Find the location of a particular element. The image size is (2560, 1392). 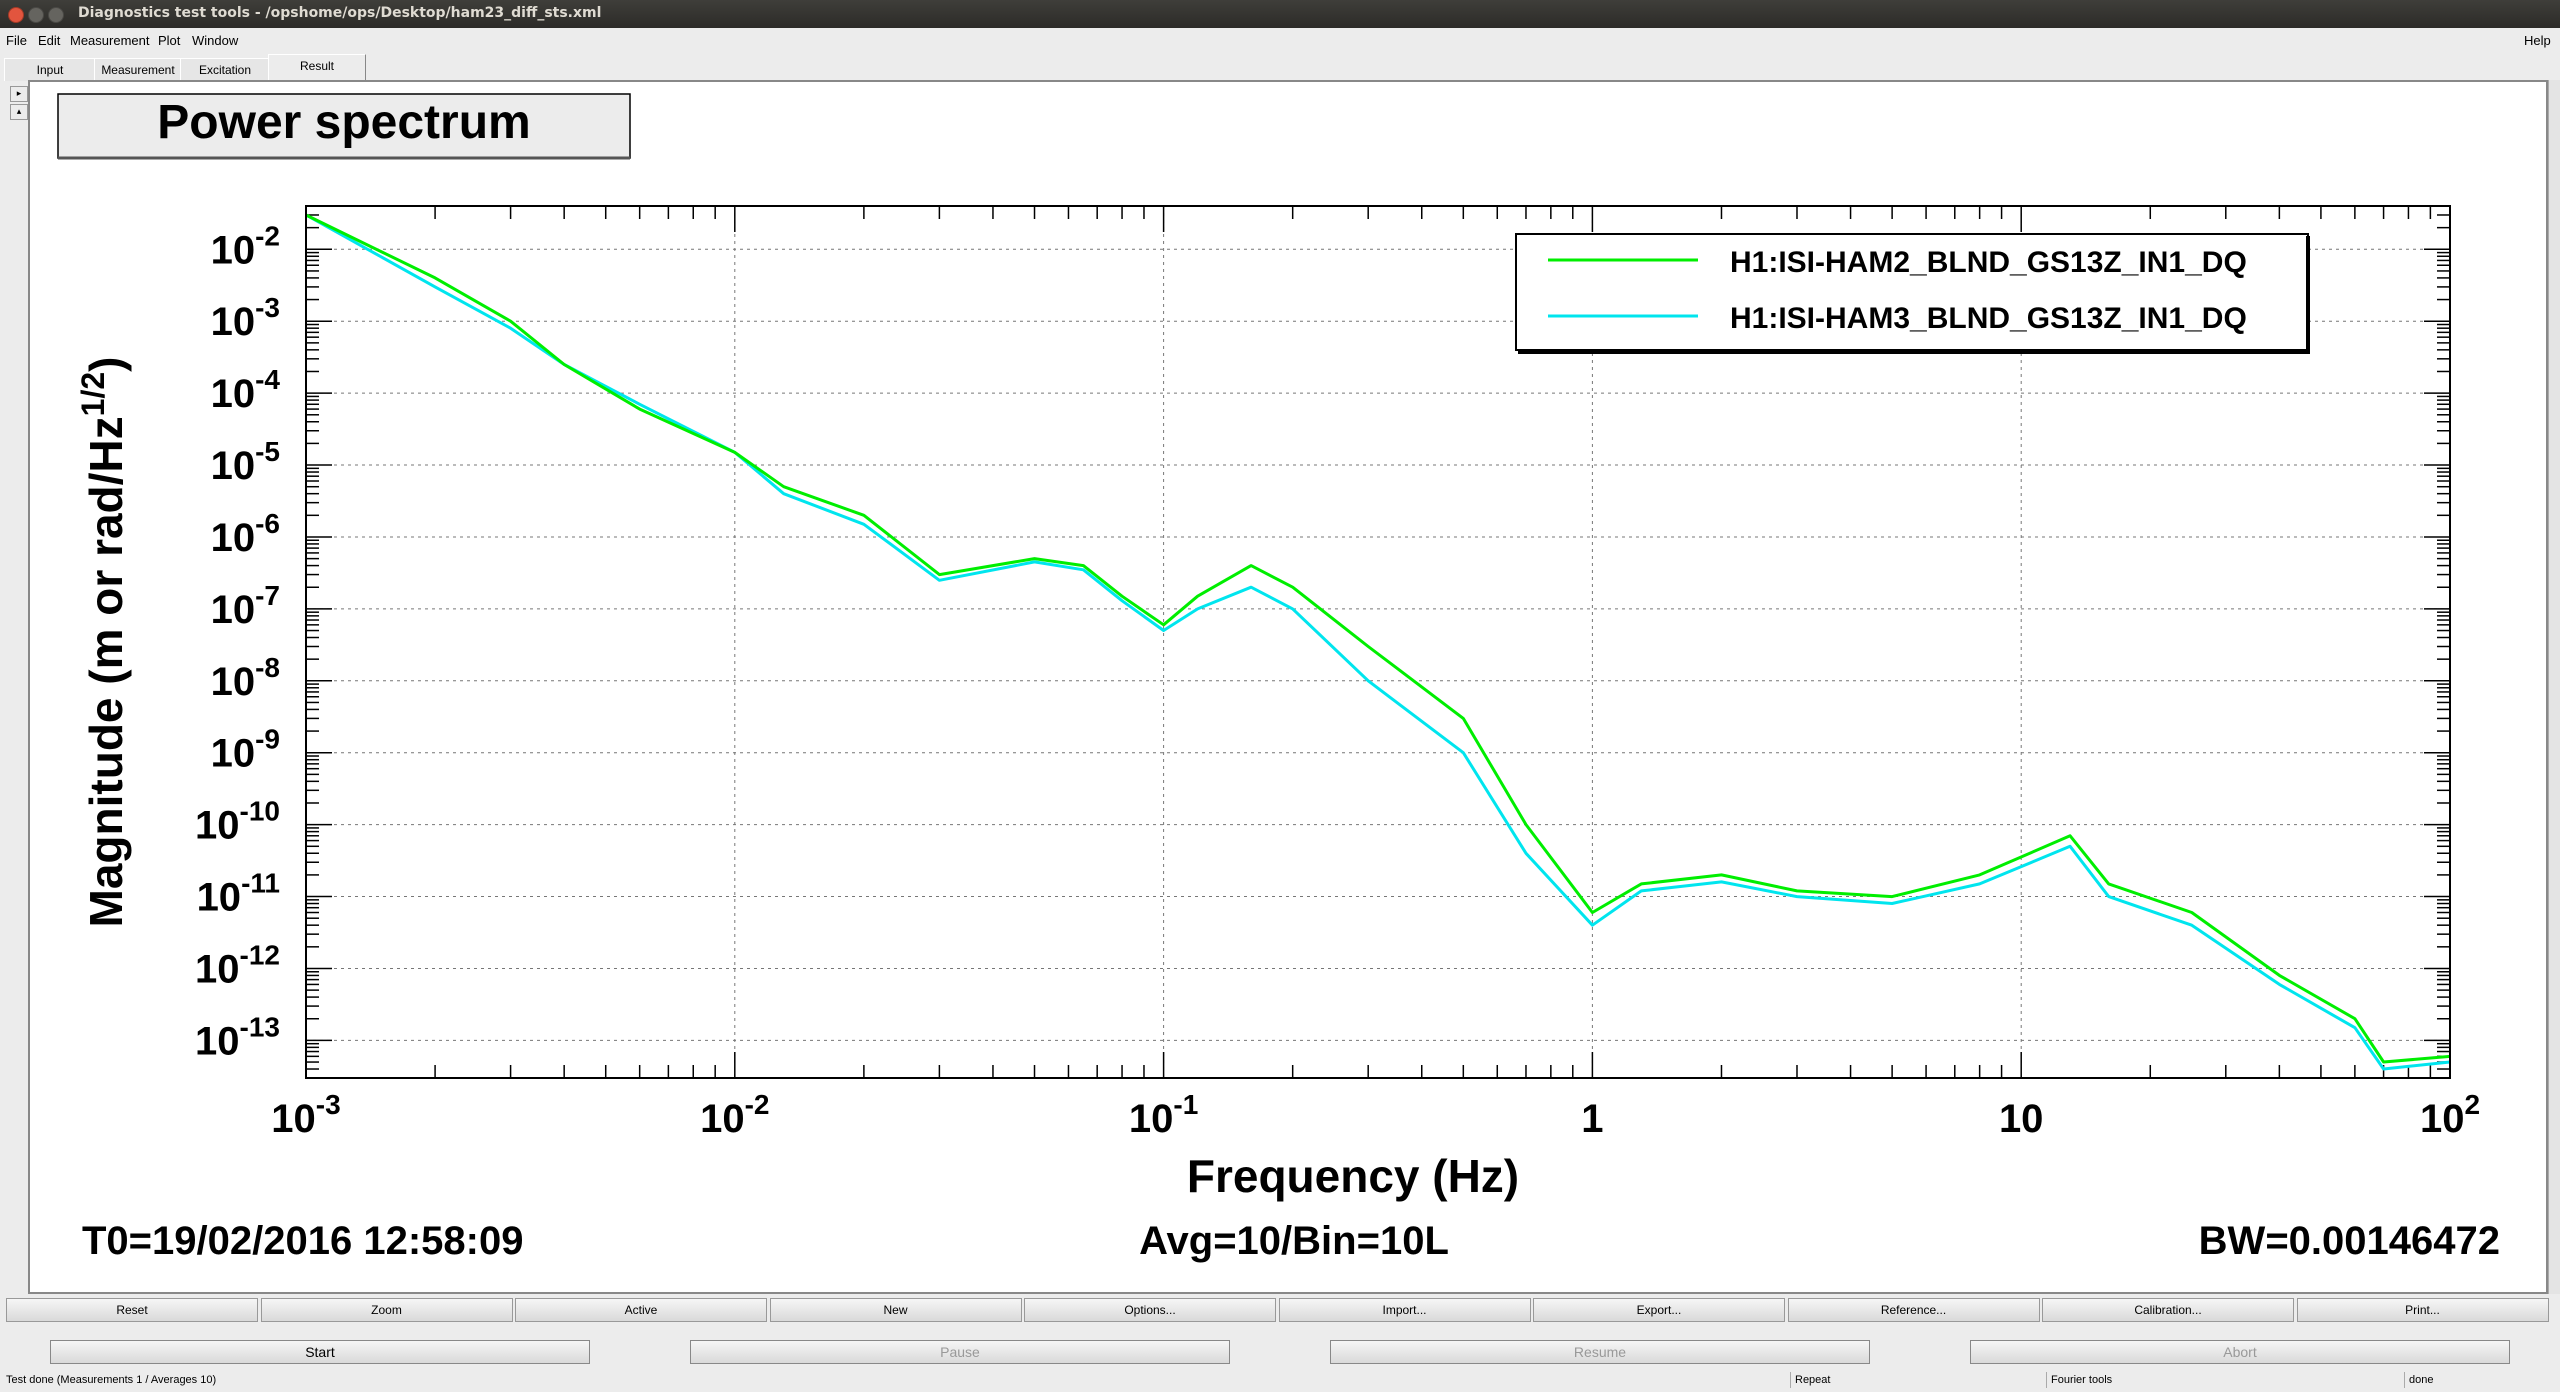

close-window-button is located at coordinates (16, 15).